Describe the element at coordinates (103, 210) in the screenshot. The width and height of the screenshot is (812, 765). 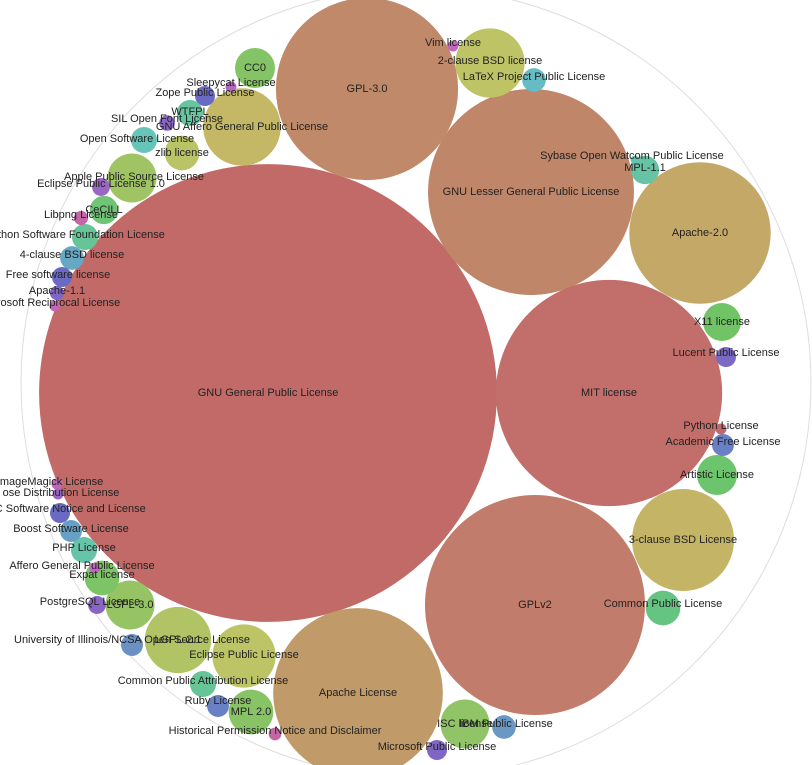
I see `bubble-label: CeCILL` at that location.